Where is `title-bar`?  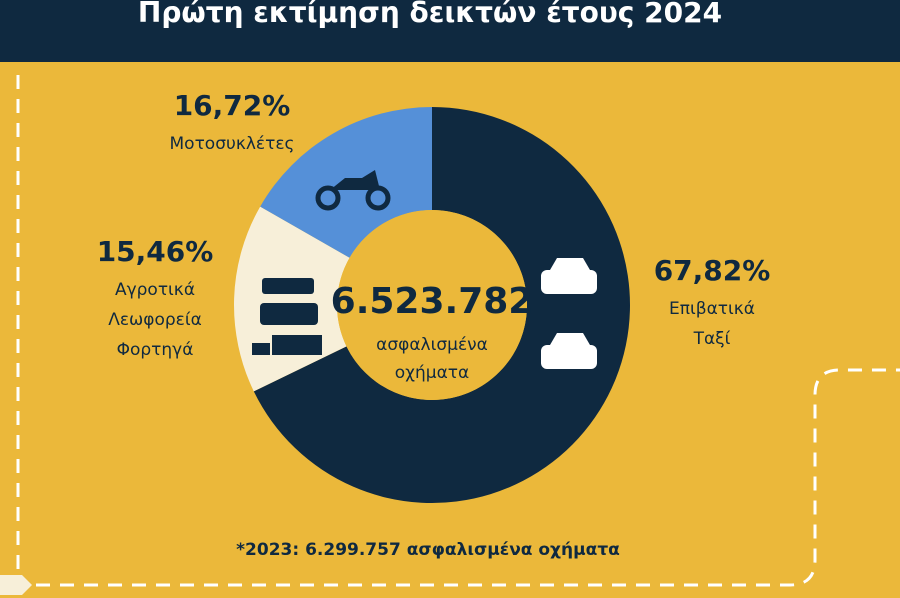 title-bar is located at coordinates (450, 31).